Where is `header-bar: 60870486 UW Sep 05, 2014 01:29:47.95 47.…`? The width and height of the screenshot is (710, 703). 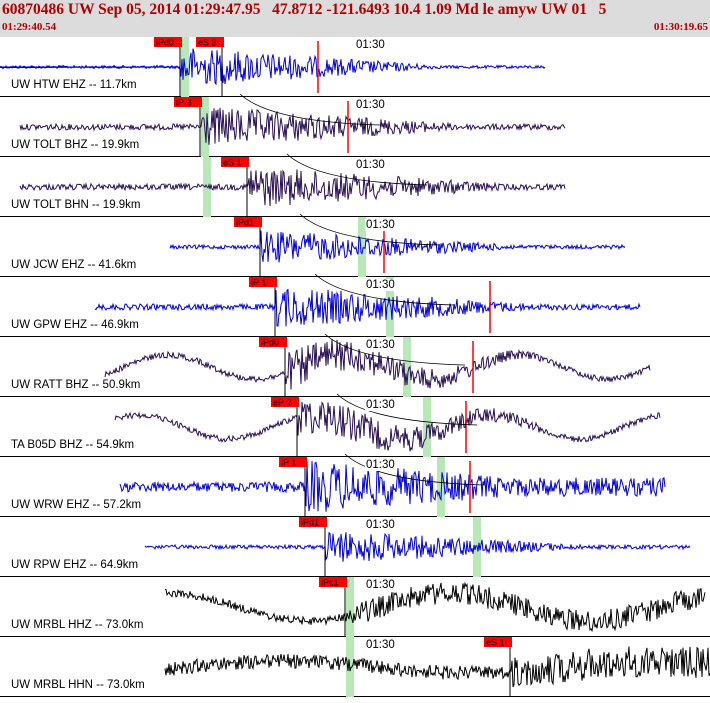 header-bar: 60870486 UW Sep 05, 2014 01:29:47.95 47.… is located at coordinates (355, 18).